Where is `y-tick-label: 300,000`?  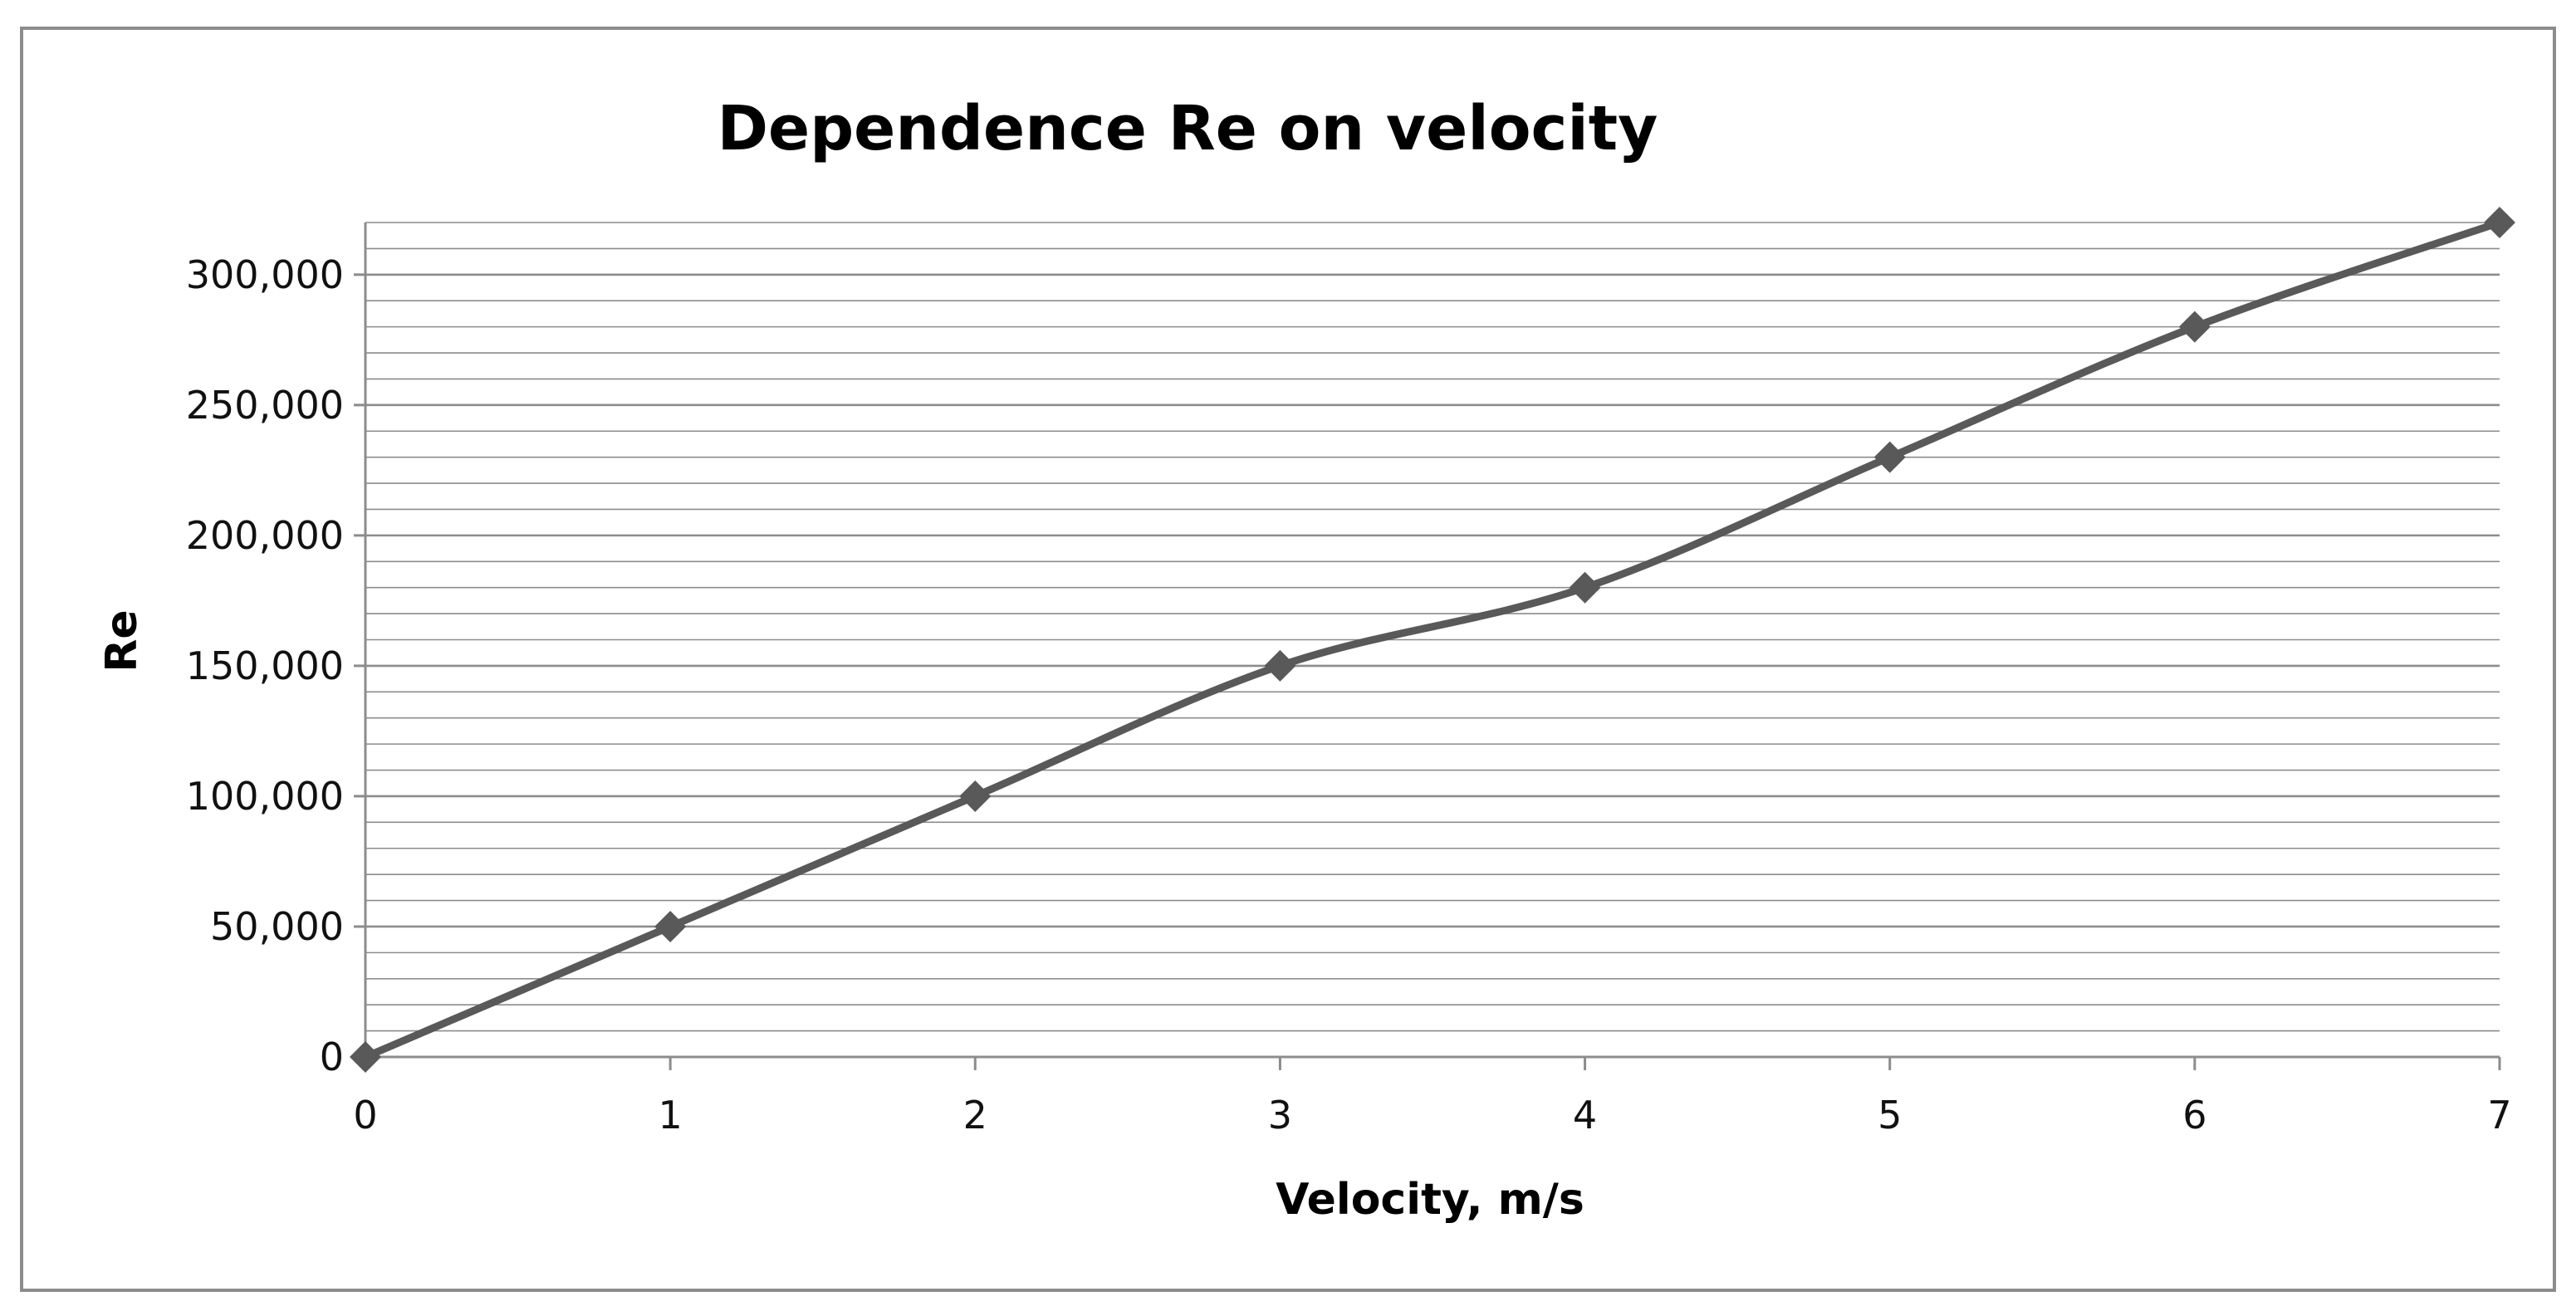
y-tick-label: 300,000 is located at coordinates (265, 274).